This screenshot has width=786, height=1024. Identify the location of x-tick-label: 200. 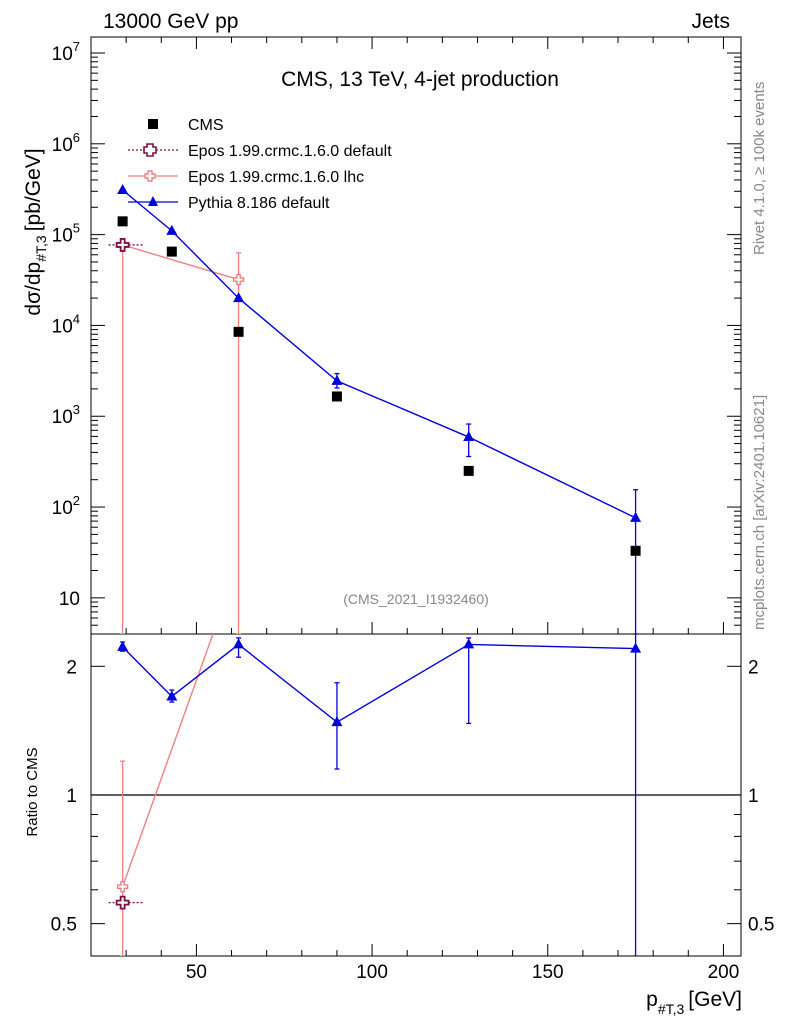
(724, 972).